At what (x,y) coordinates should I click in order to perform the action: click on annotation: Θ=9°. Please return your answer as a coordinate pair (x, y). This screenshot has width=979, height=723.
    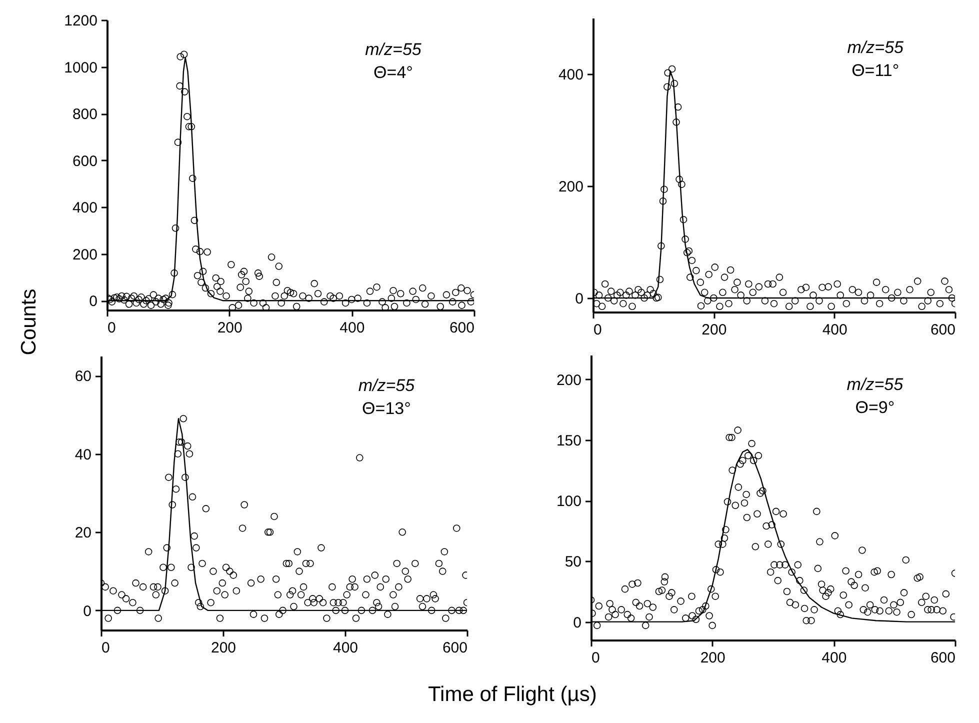
    Looking at the image, I should click on (875, 407).